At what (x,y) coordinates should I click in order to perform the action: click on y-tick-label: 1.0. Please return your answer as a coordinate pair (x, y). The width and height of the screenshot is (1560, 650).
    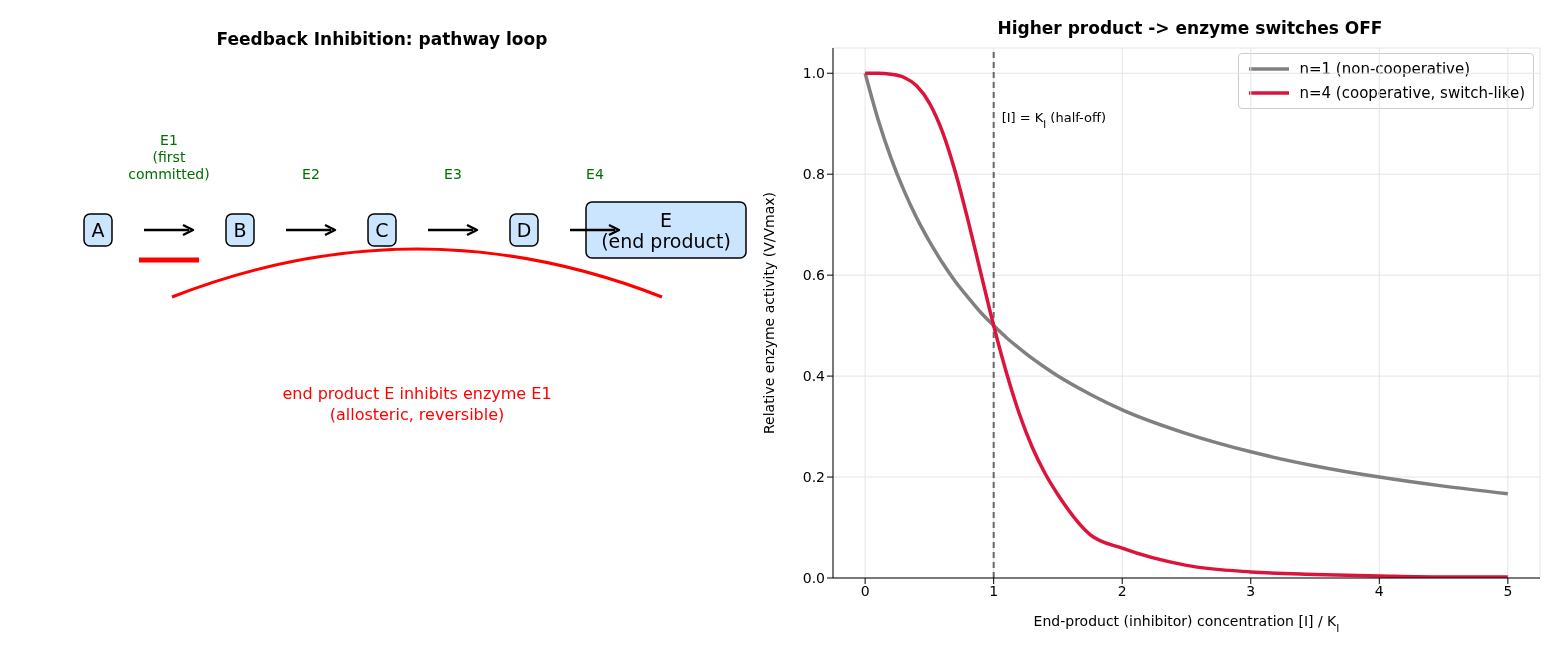
    Looking at the image, I should click on (813, 73).